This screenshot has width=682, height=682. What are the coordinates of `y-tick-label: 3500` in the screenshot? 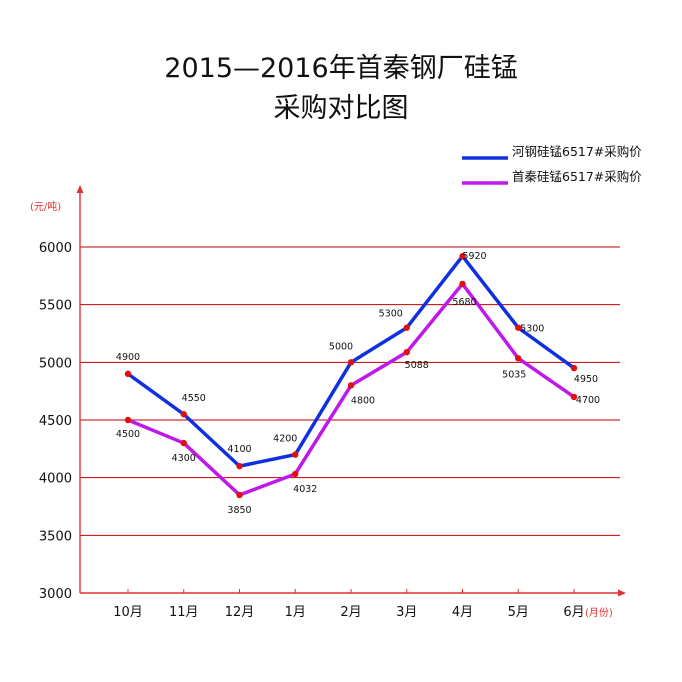 It's located at (55, 536).